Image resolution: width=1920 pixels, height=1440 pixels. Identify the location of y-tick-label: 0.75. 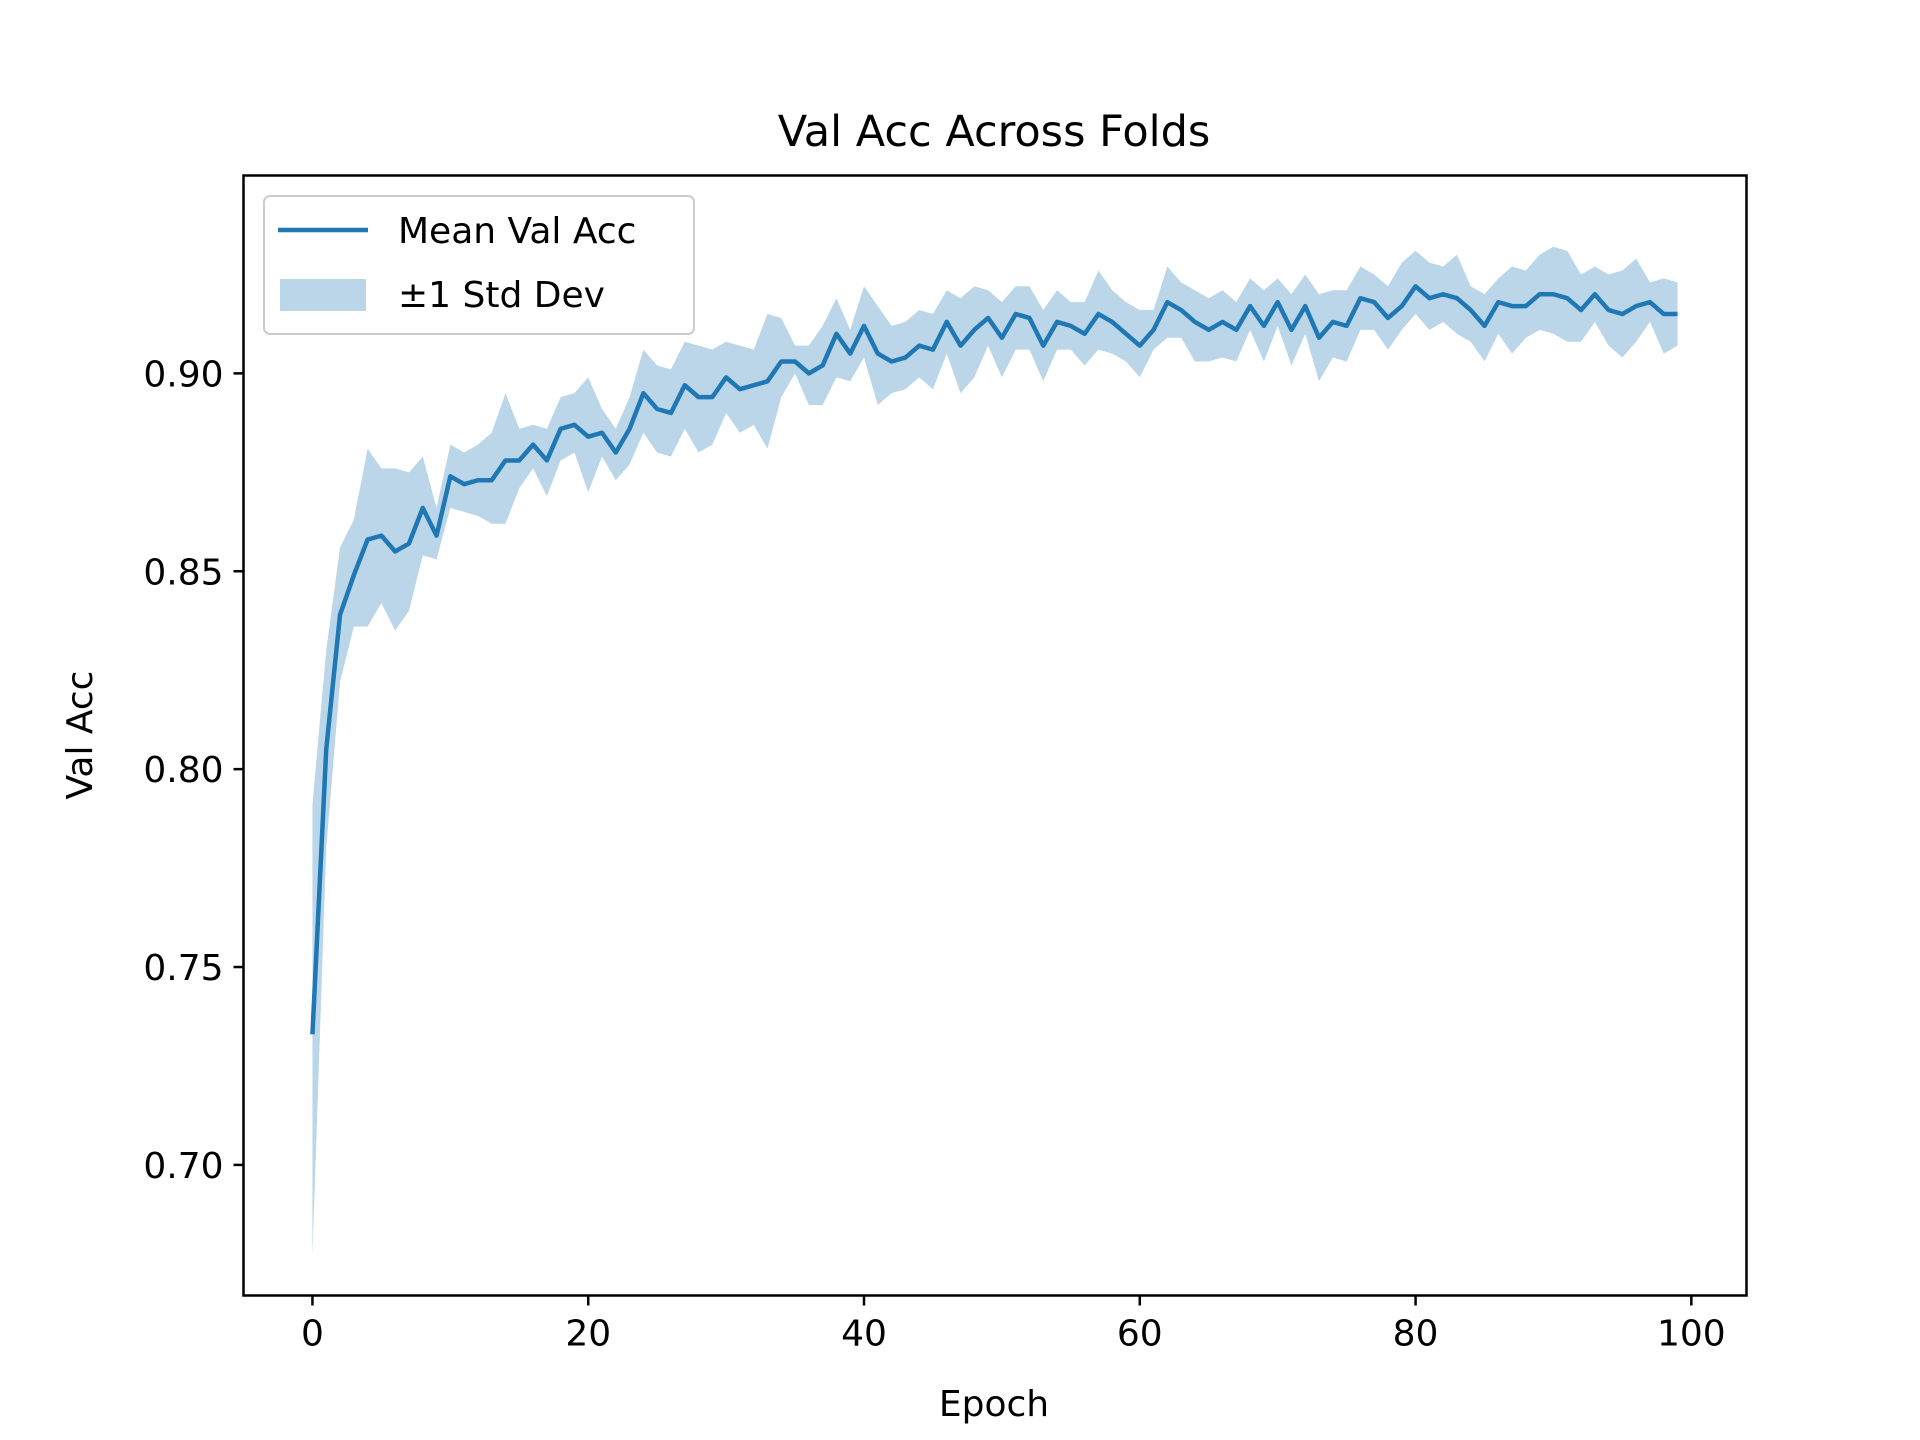
(183, 968).